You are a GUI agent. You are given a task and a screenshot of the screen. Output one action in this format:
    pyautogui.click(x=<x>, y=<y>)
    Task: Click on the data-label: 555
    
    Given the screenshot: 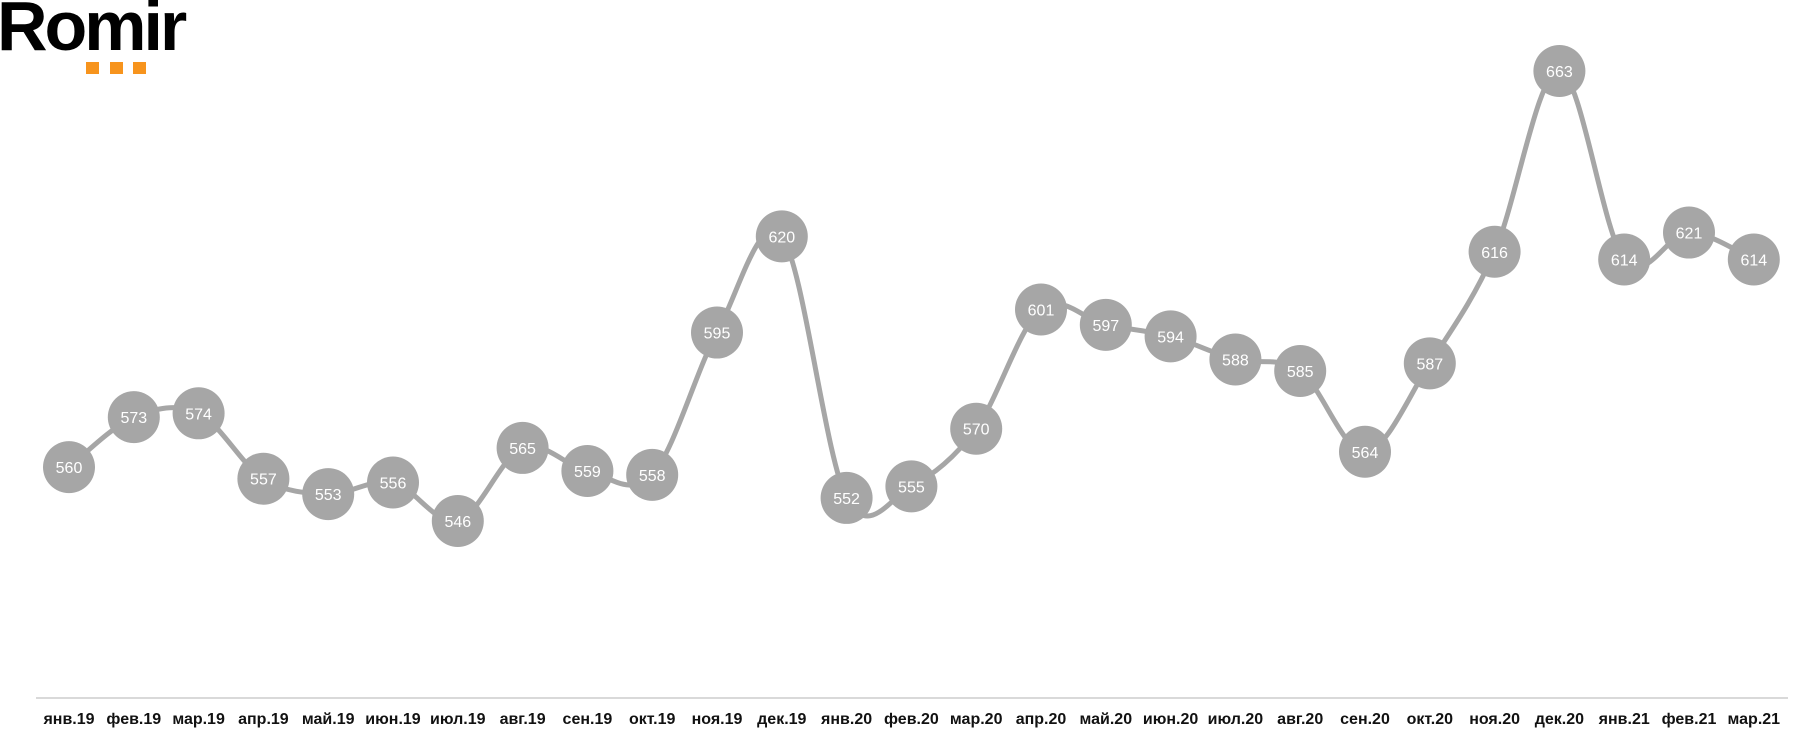 What is the action you would take?
    pyautogui.click(x=911, y=487)
    